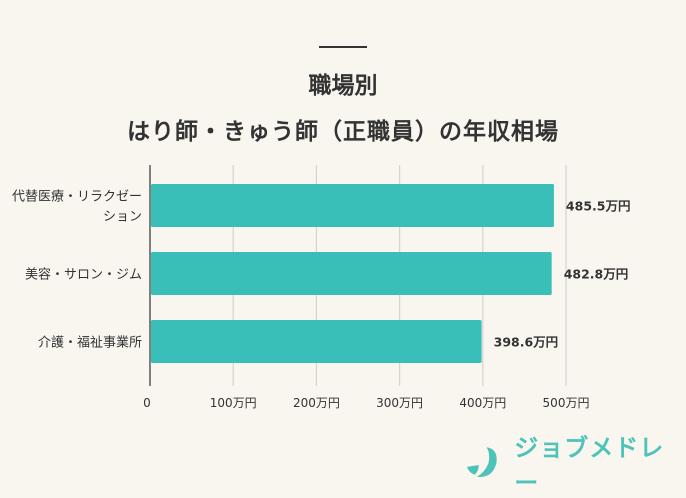 The image size is (686, 498). Describe the element at coordinates (566, 403) in the screenshot. I see `x-tick-label: 500万円` at that location.